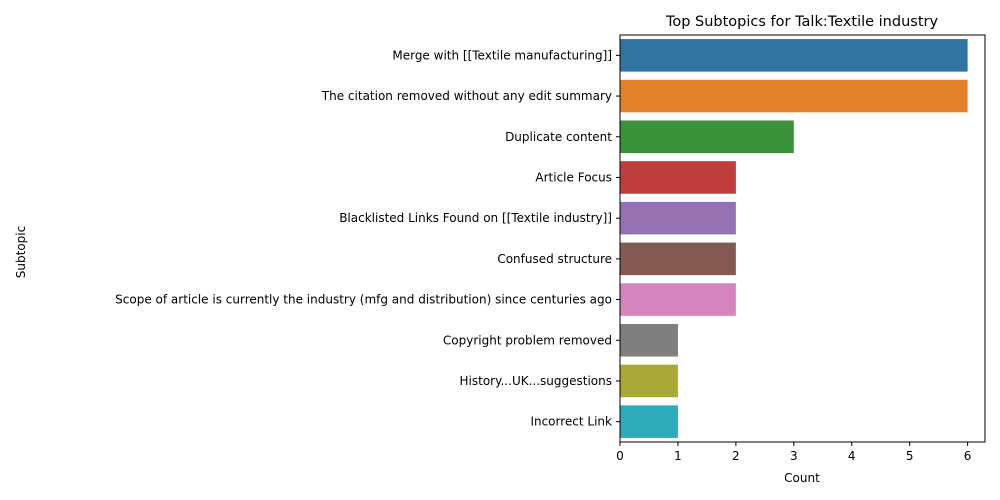  What do you see at coordinates (794, 456) in the screenshot?
I see `x-tick-label: 3` at bounding box center [794, 456].